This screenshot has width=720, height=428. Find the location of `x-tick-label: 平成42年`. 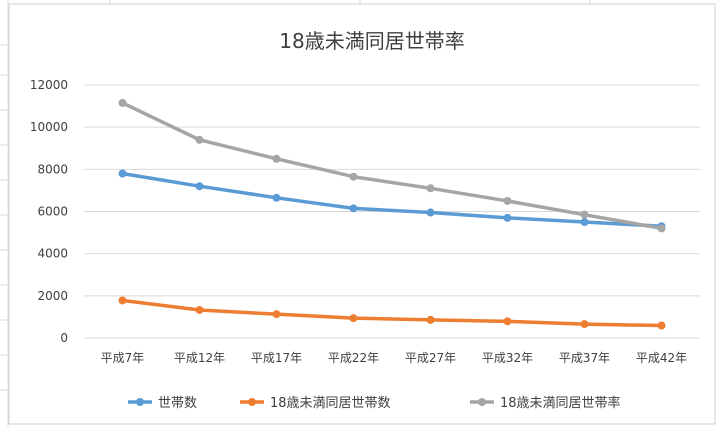

x-tick-label: 平成42年 is located at coordinates (661, 358).